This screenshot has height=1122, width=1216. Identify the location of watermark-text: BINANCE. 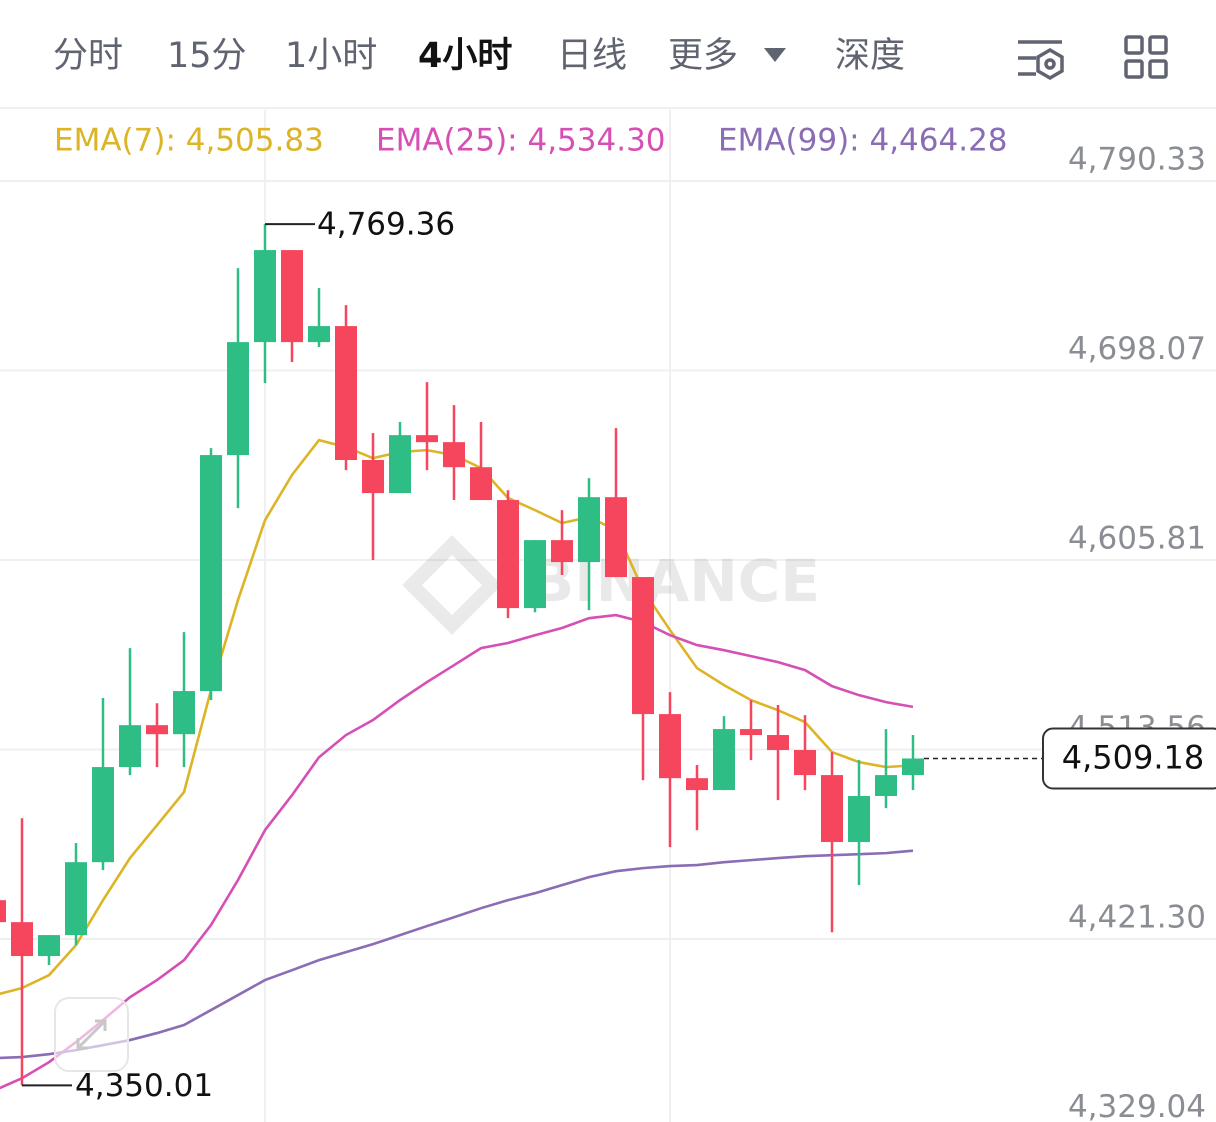
(675, 581).